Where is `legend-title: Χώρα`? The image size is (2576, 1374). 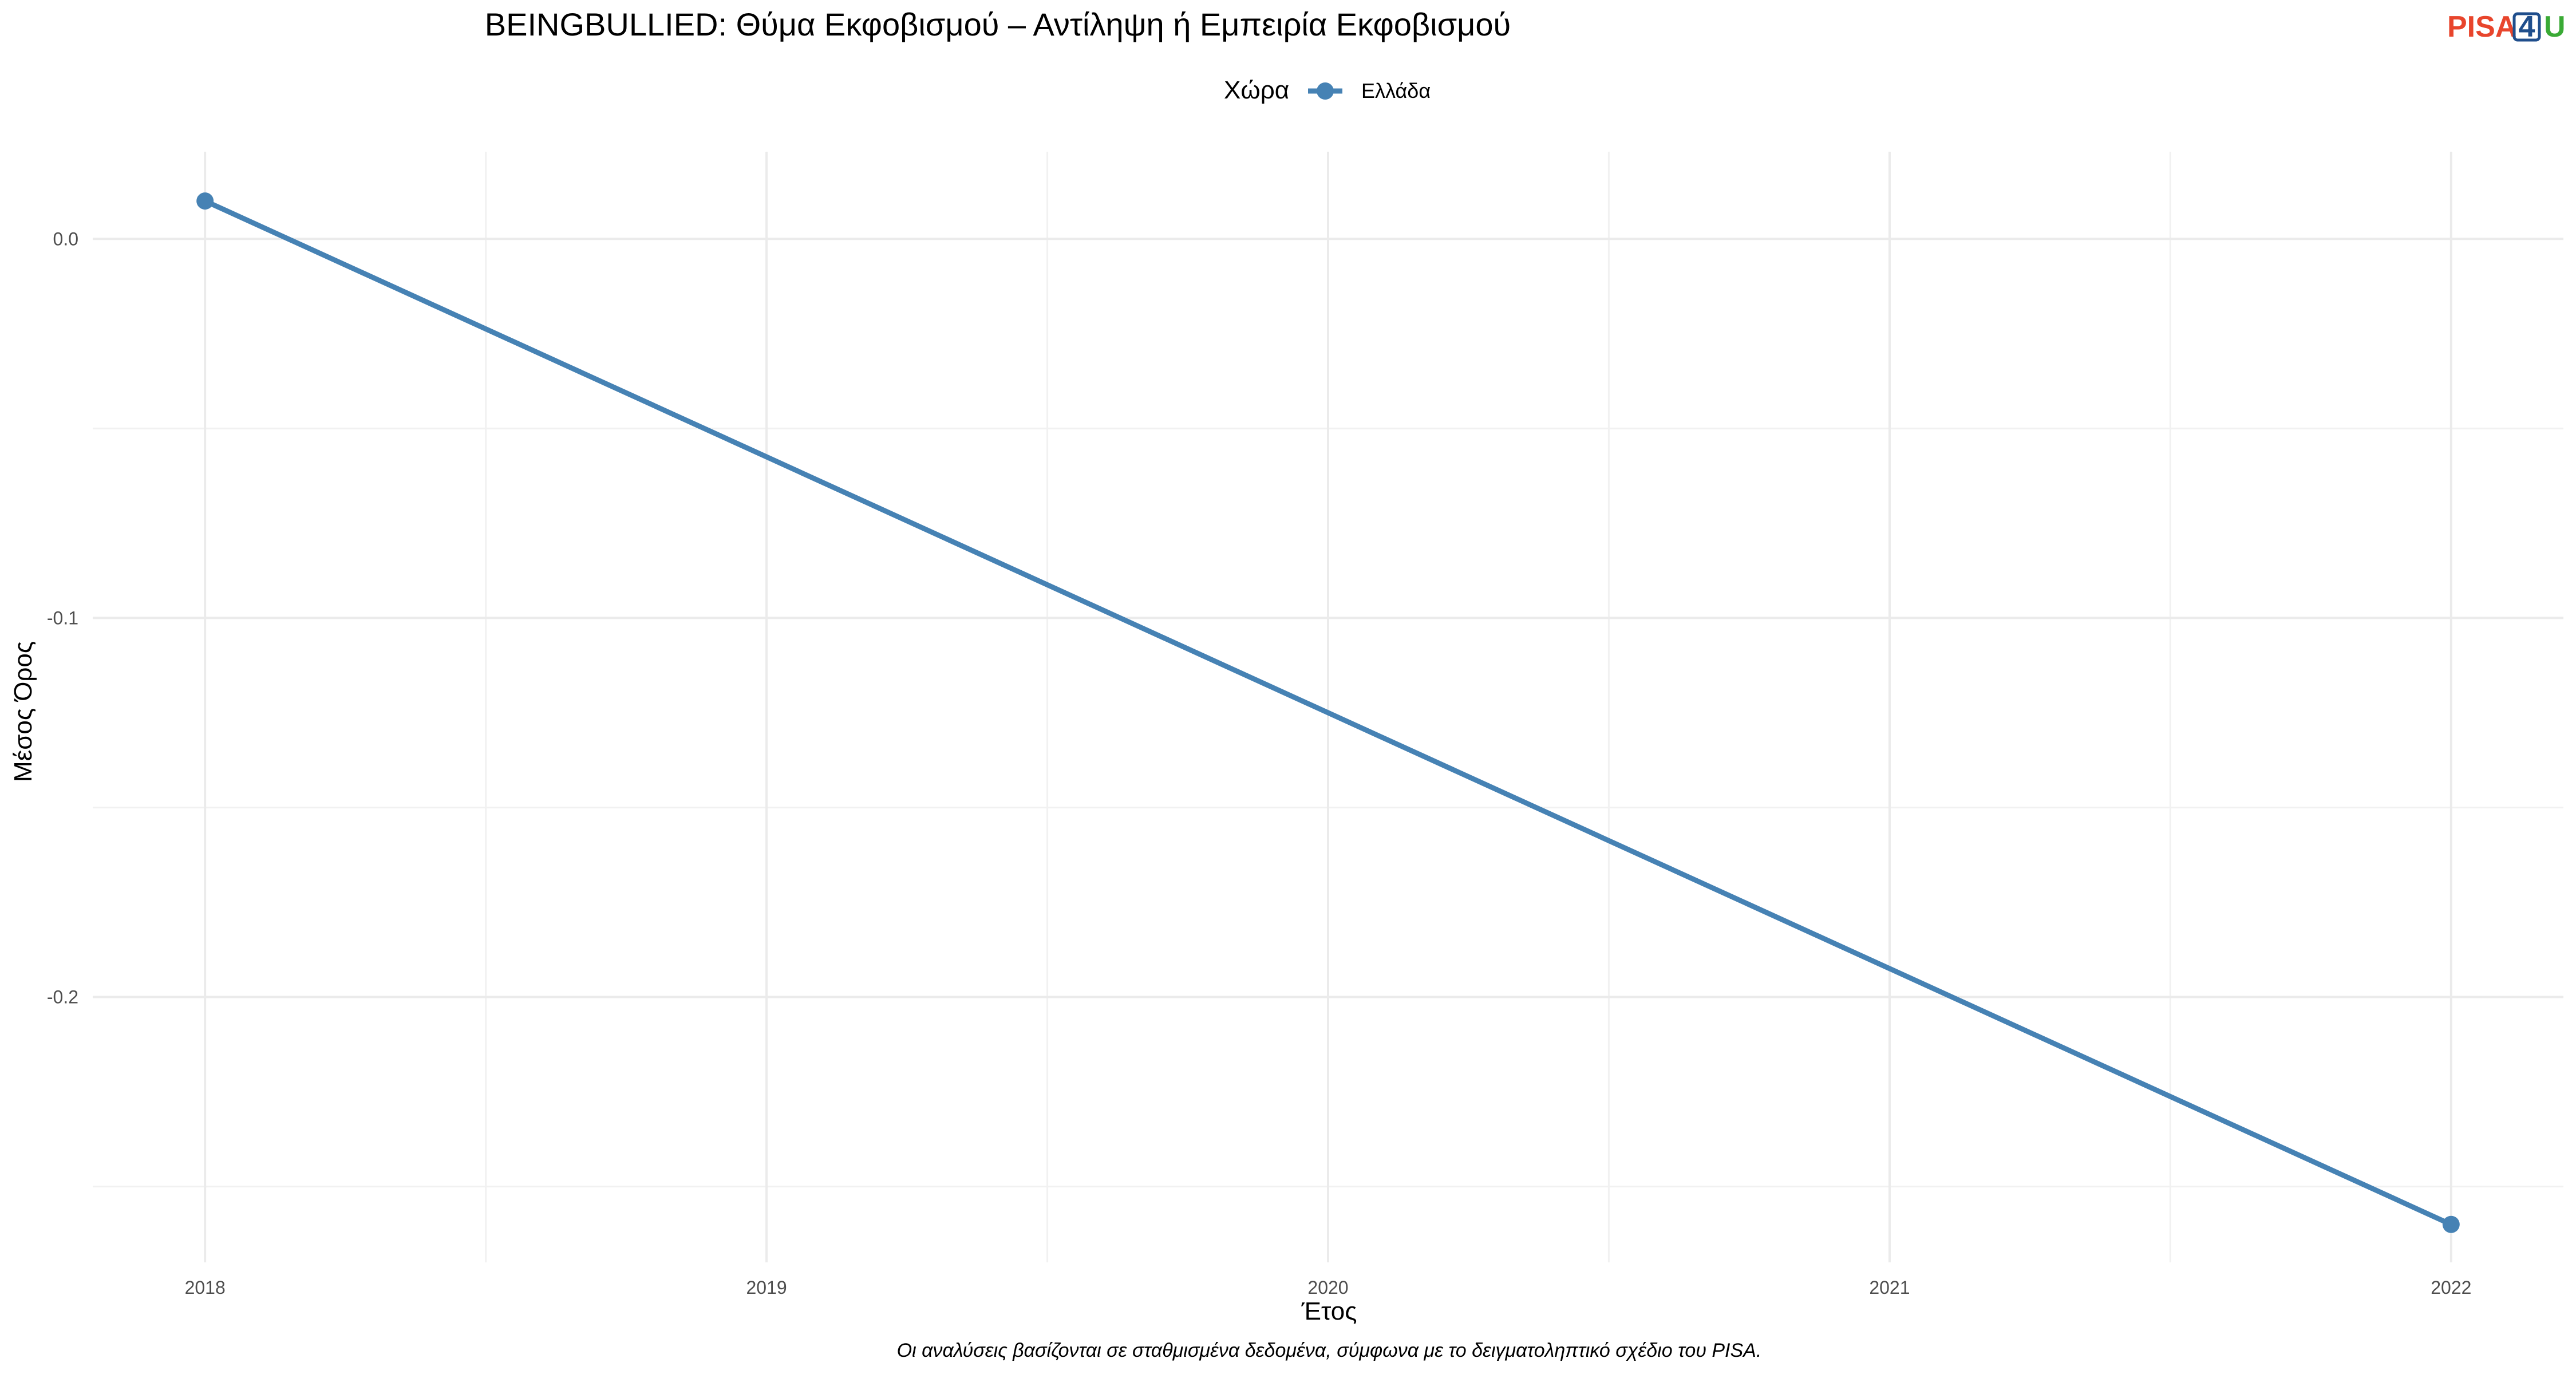 legend-title: Χώρα is located at coordinates (1256, 90).